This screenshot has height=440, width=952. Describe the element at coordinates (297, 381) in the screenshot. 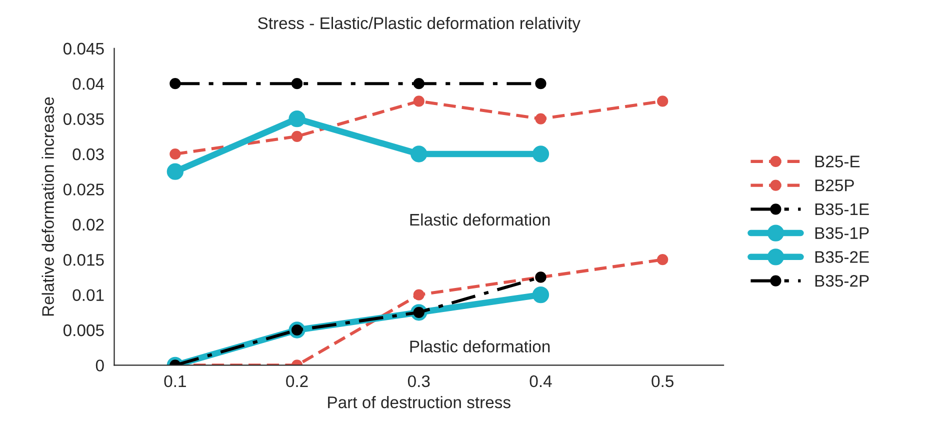

I see `x-tick-label: 0.2` at that location.